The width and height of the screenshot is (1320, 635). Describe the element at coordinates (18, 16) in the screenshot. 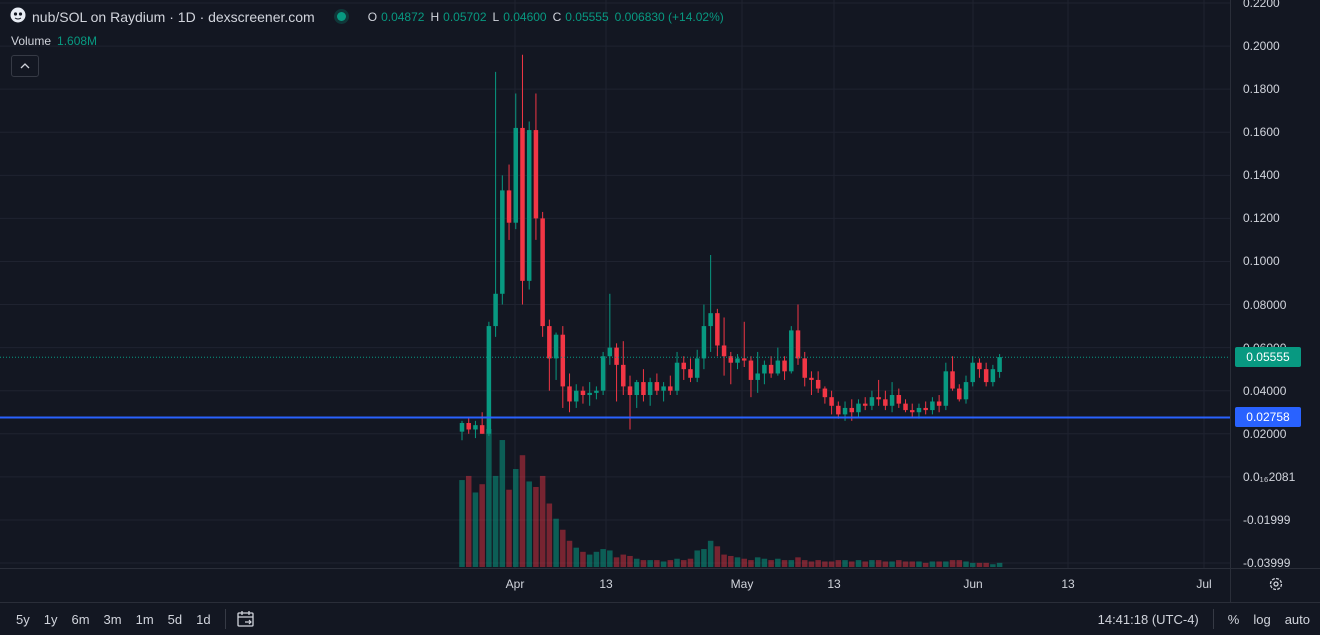

I see `token-logo-icon` at that location.